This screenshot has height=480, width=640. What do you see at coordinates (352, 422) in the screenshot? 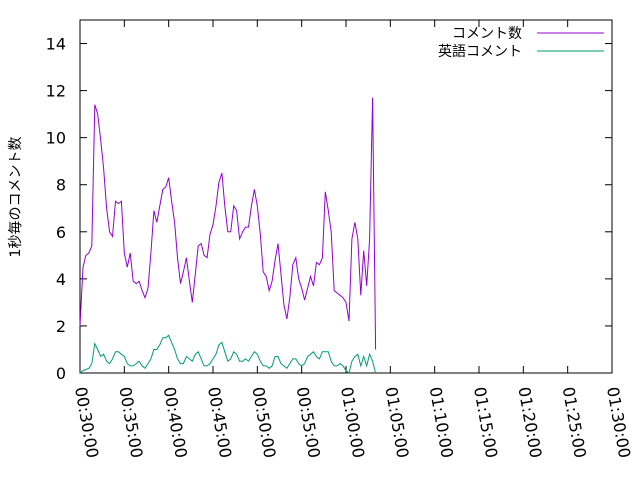
I see `x-tick-label: 01:00:00` at bounding box center [352, 422].